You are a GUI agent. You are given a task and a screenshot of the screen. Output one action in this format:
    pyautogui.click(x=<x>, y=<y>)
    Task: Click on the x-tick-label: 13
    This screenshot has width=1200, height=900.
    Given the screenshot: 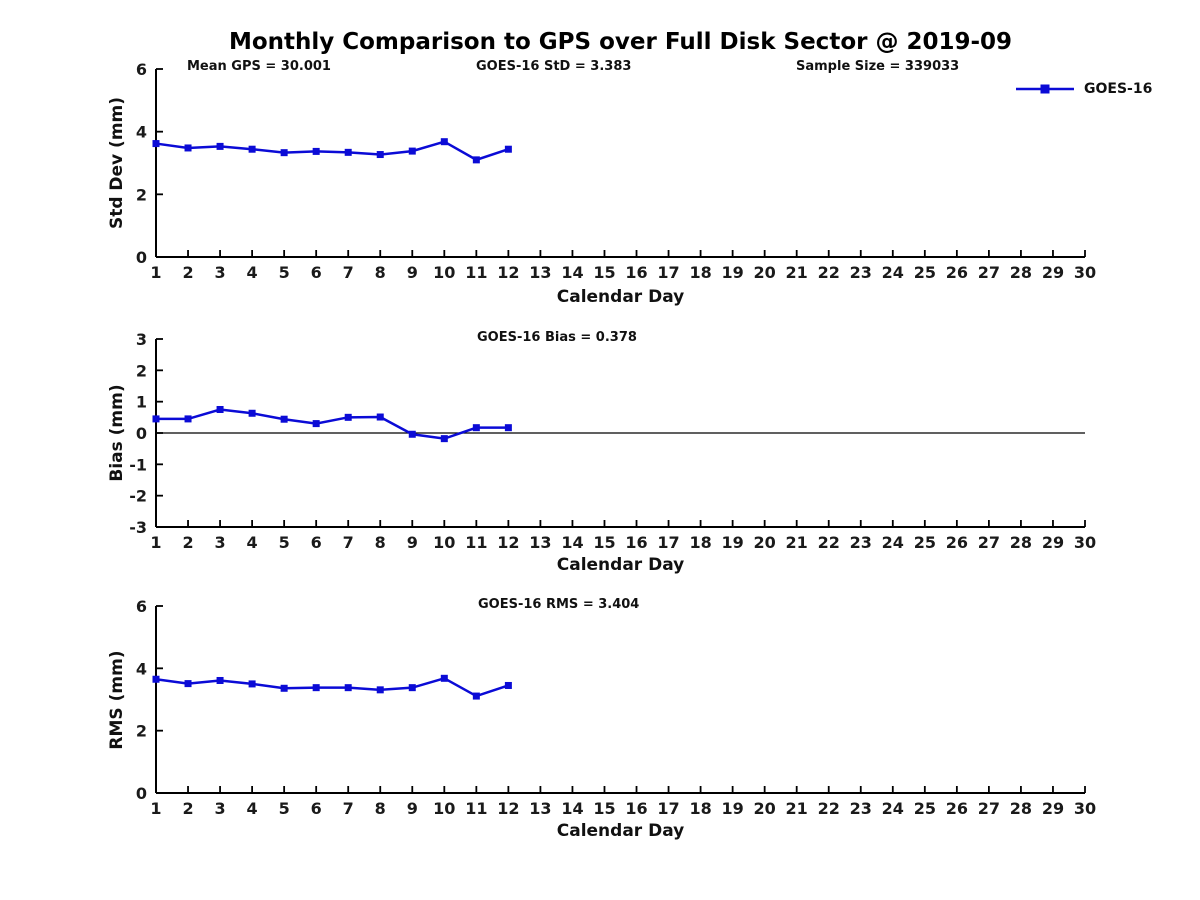 What is the action you would take?
    pyautogui.click(x=540, y=542)
    